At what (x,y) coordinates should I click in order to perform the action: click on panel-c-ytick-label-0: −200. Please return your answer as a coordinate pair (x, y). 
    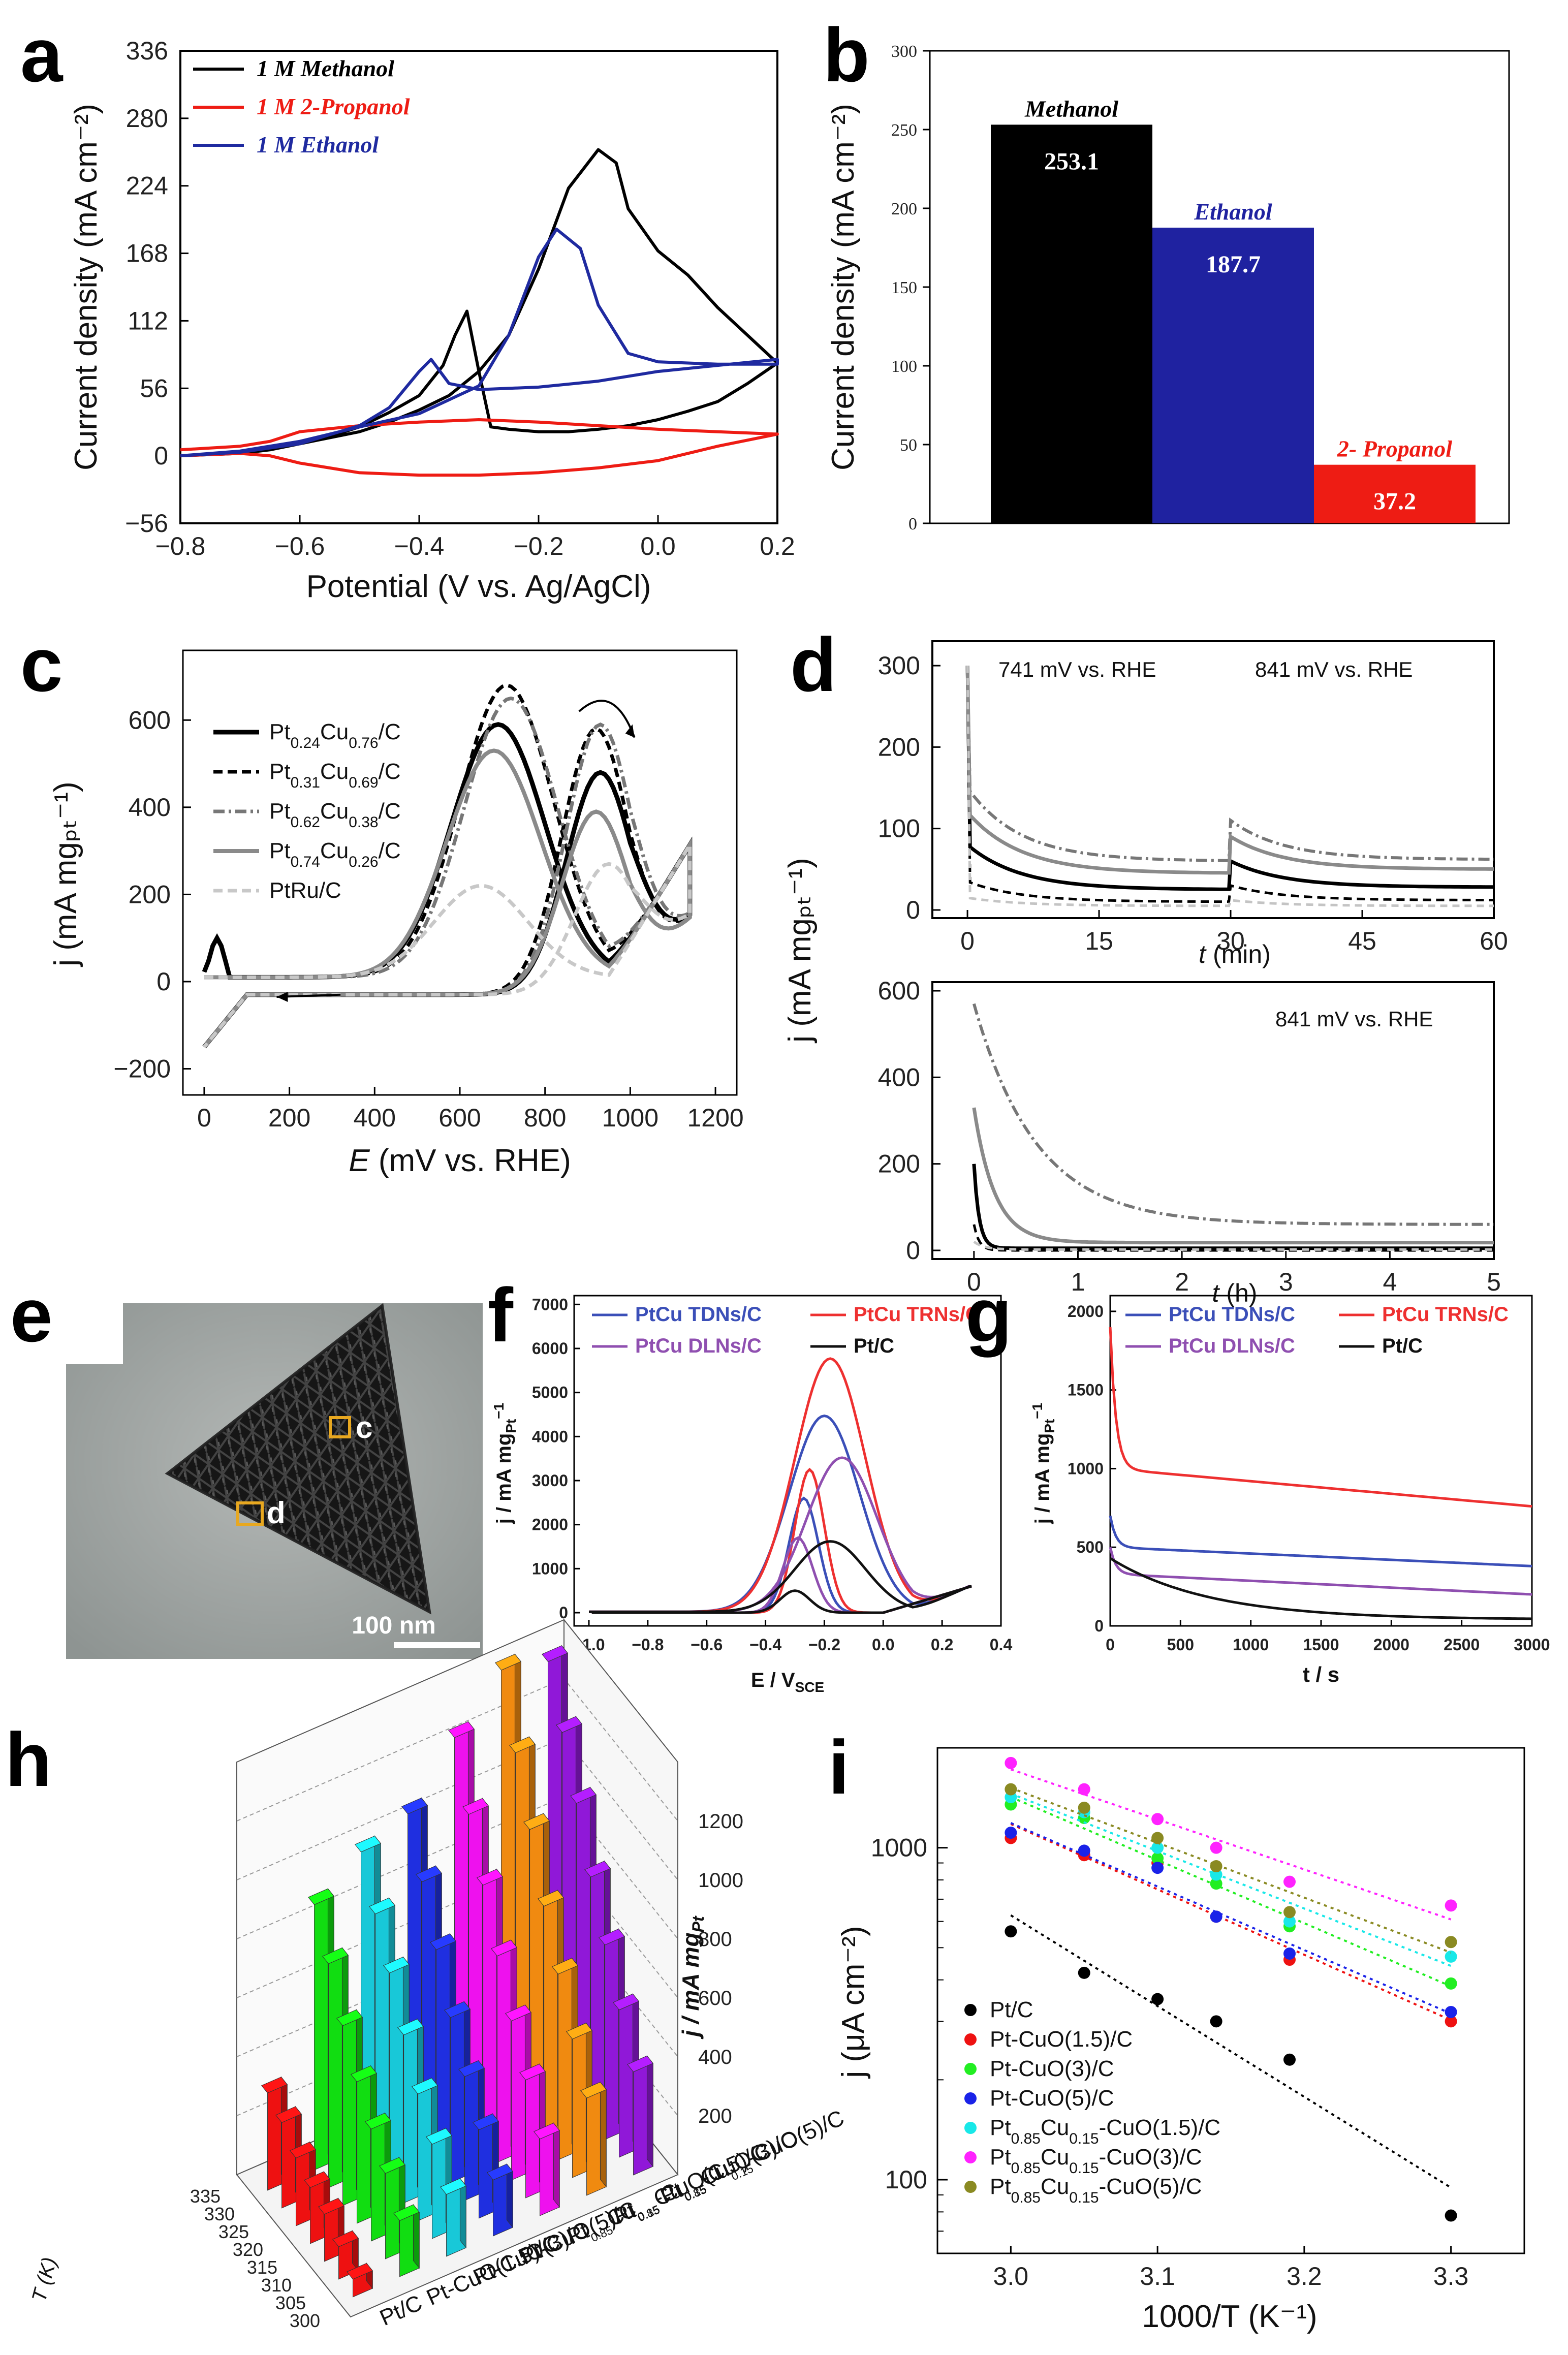
    Looking at the image, I should click on (142, 1069).